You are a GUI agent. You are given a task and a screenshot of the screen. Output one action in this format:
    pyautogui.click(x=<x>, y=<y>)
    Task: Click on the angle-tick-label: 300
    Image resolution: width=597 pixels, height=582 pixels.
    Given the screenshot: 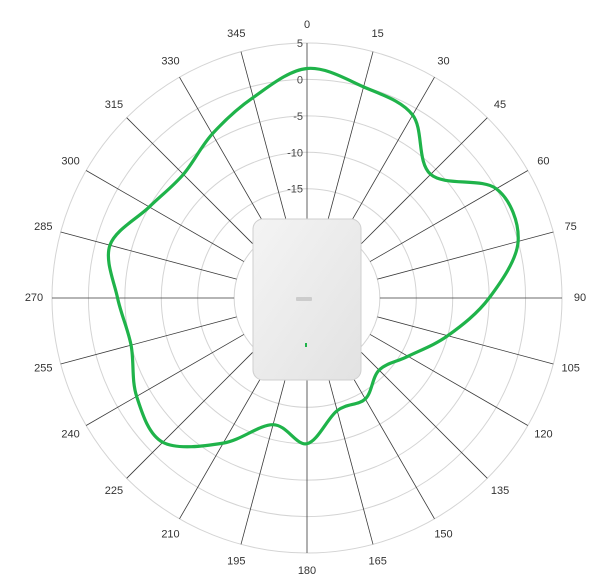 What is the action you would take?
    pyautogui.click(x=70, y=161)
    